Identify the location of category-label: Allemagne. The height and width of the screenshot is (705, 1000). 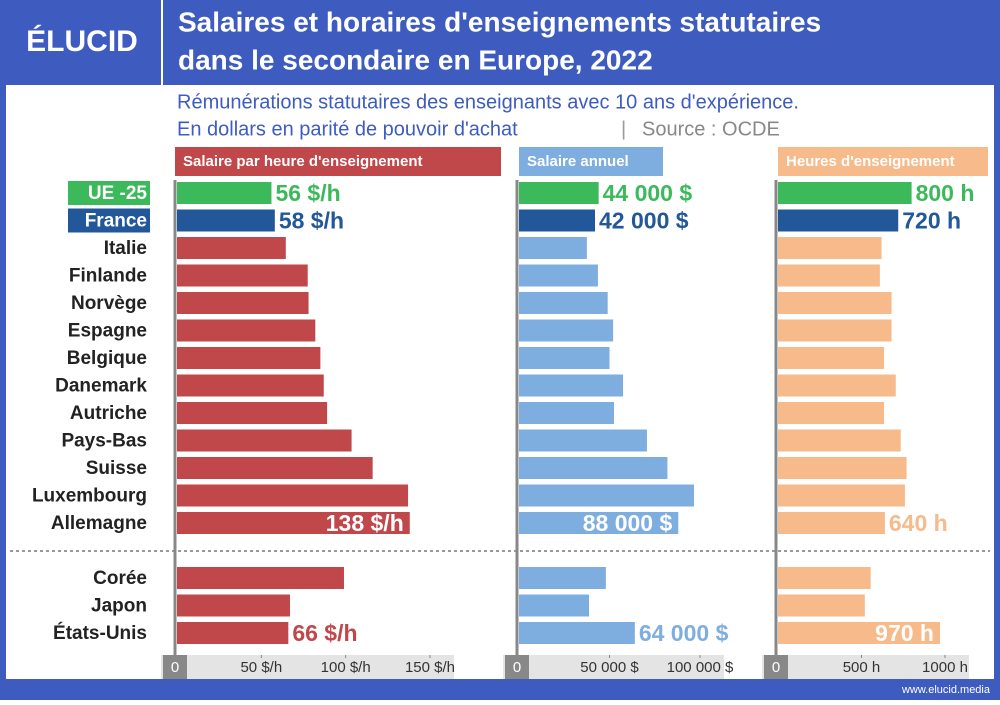
(99, 523).